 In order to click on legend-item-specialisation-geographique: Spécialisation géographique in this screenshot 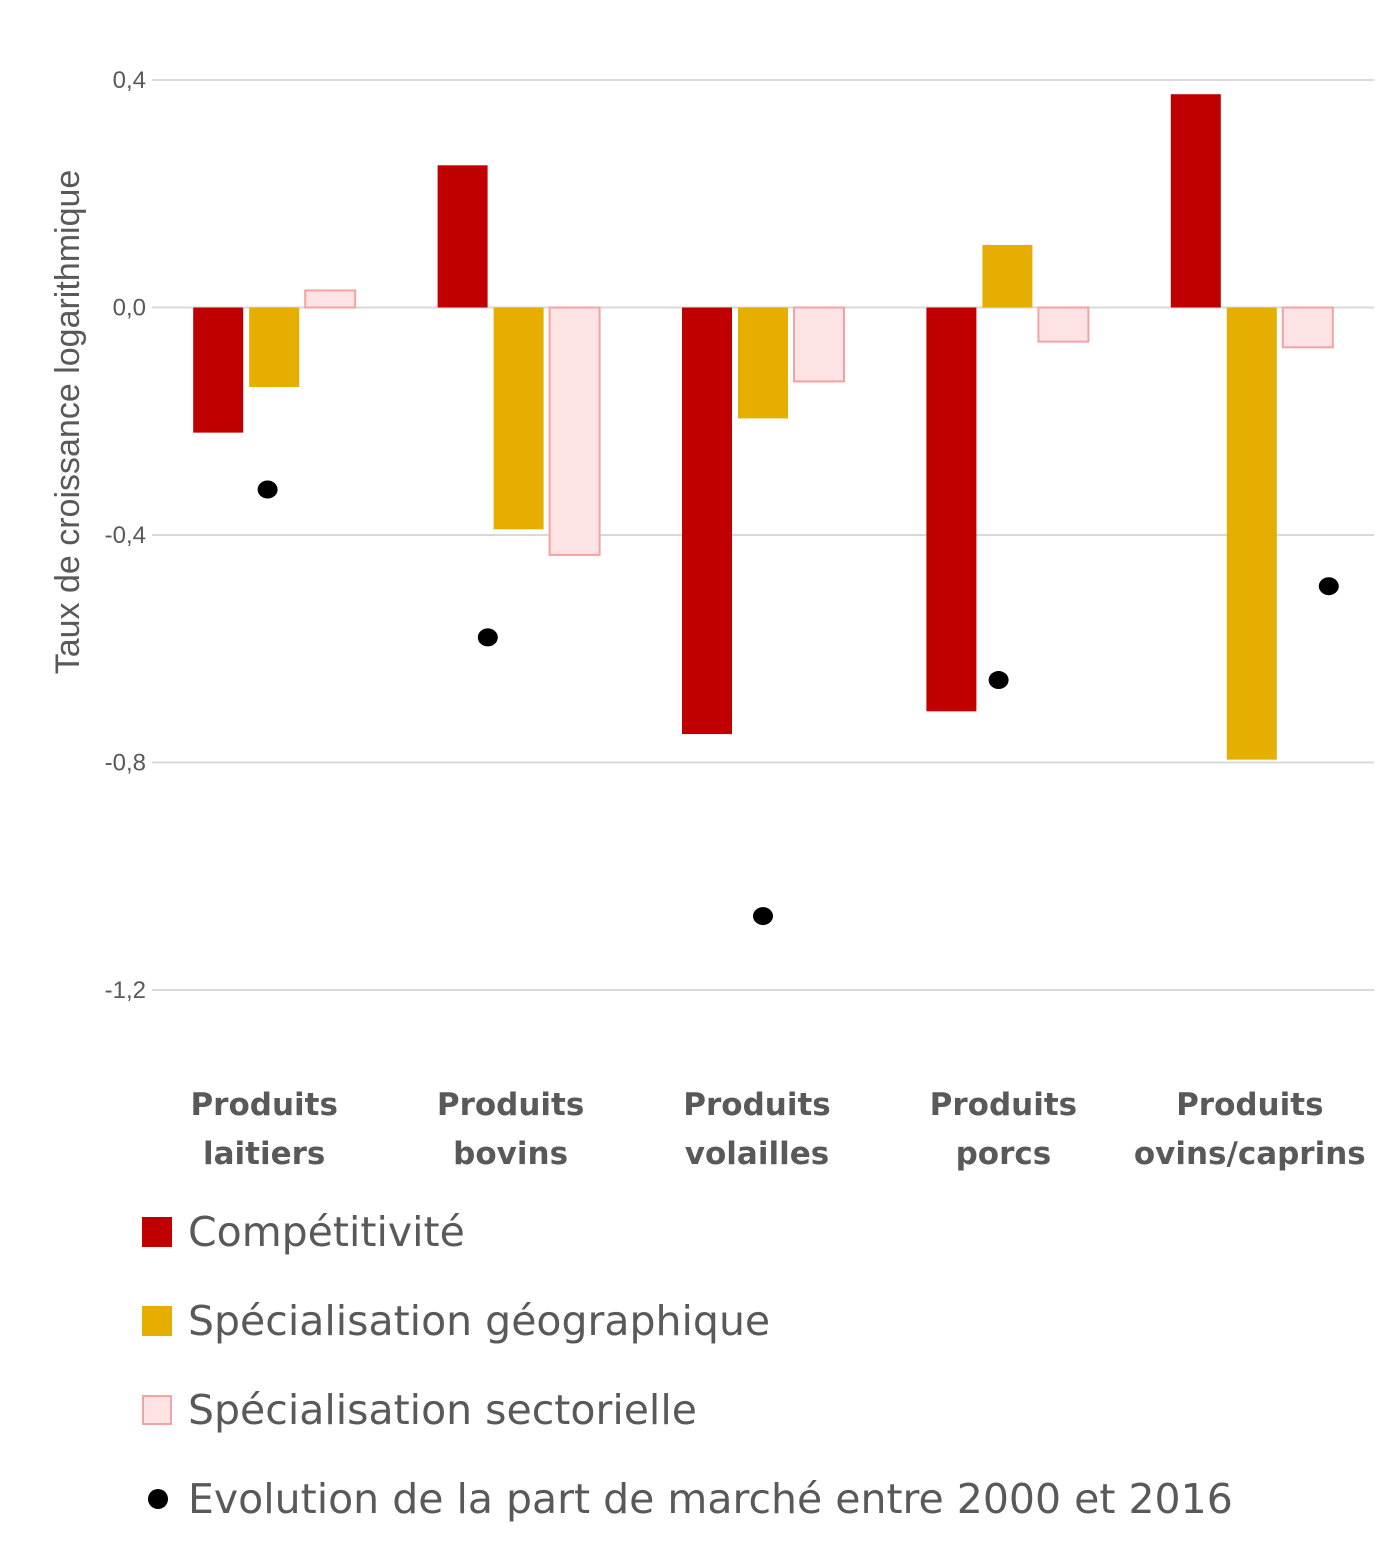, I will do `click(687, 1321)`.